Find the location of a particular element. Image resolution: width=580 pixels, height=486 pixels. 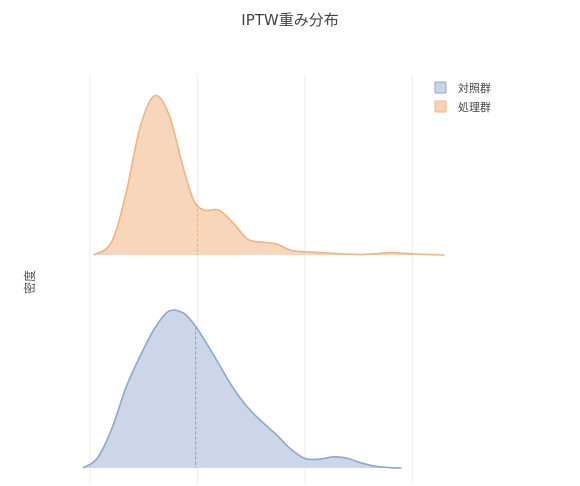

legend-item-control: 対照群 is located at coordinates (462, 88).